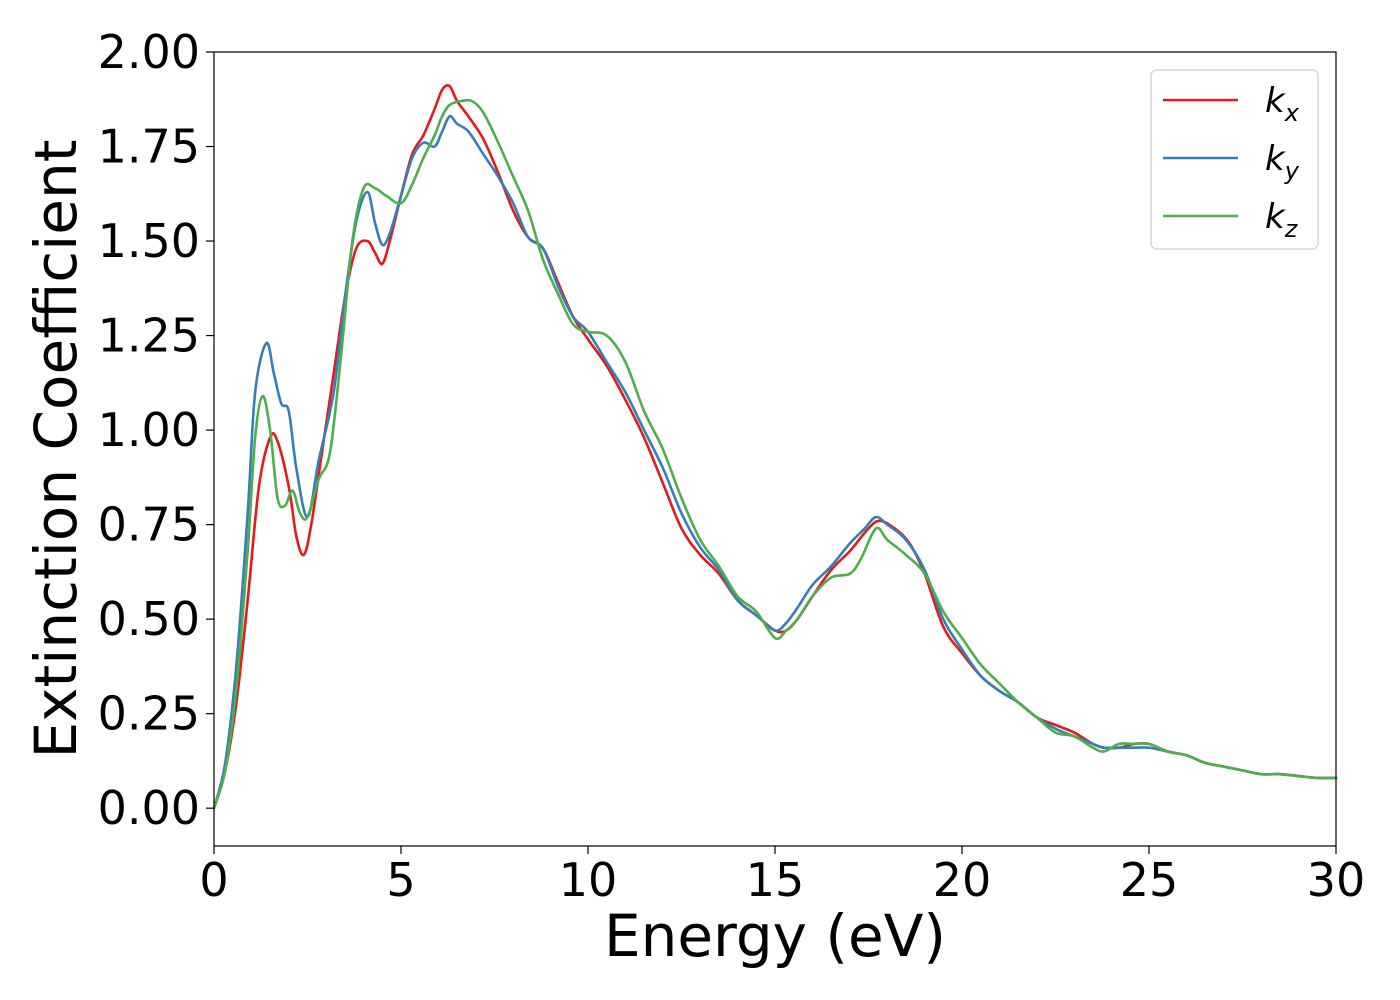  What do you see at coordinates (56, 449) in the screenshot?
I see `y-axis-title: Extinction Coefficient` at bounding box center [56, 449].